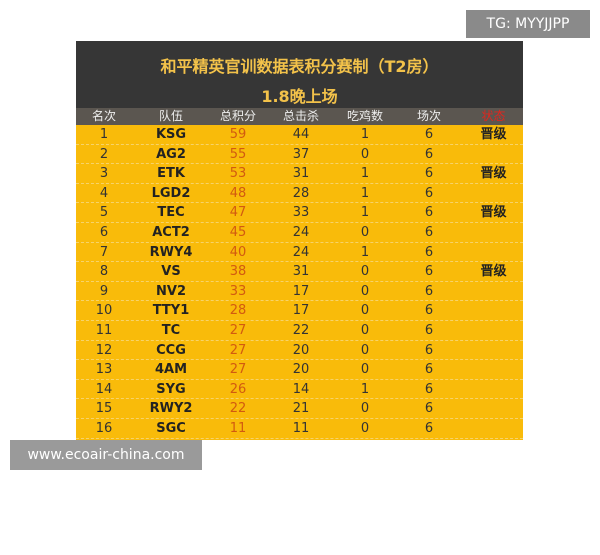  I want to click on col-kills: 总击杀, so click(300, 116).